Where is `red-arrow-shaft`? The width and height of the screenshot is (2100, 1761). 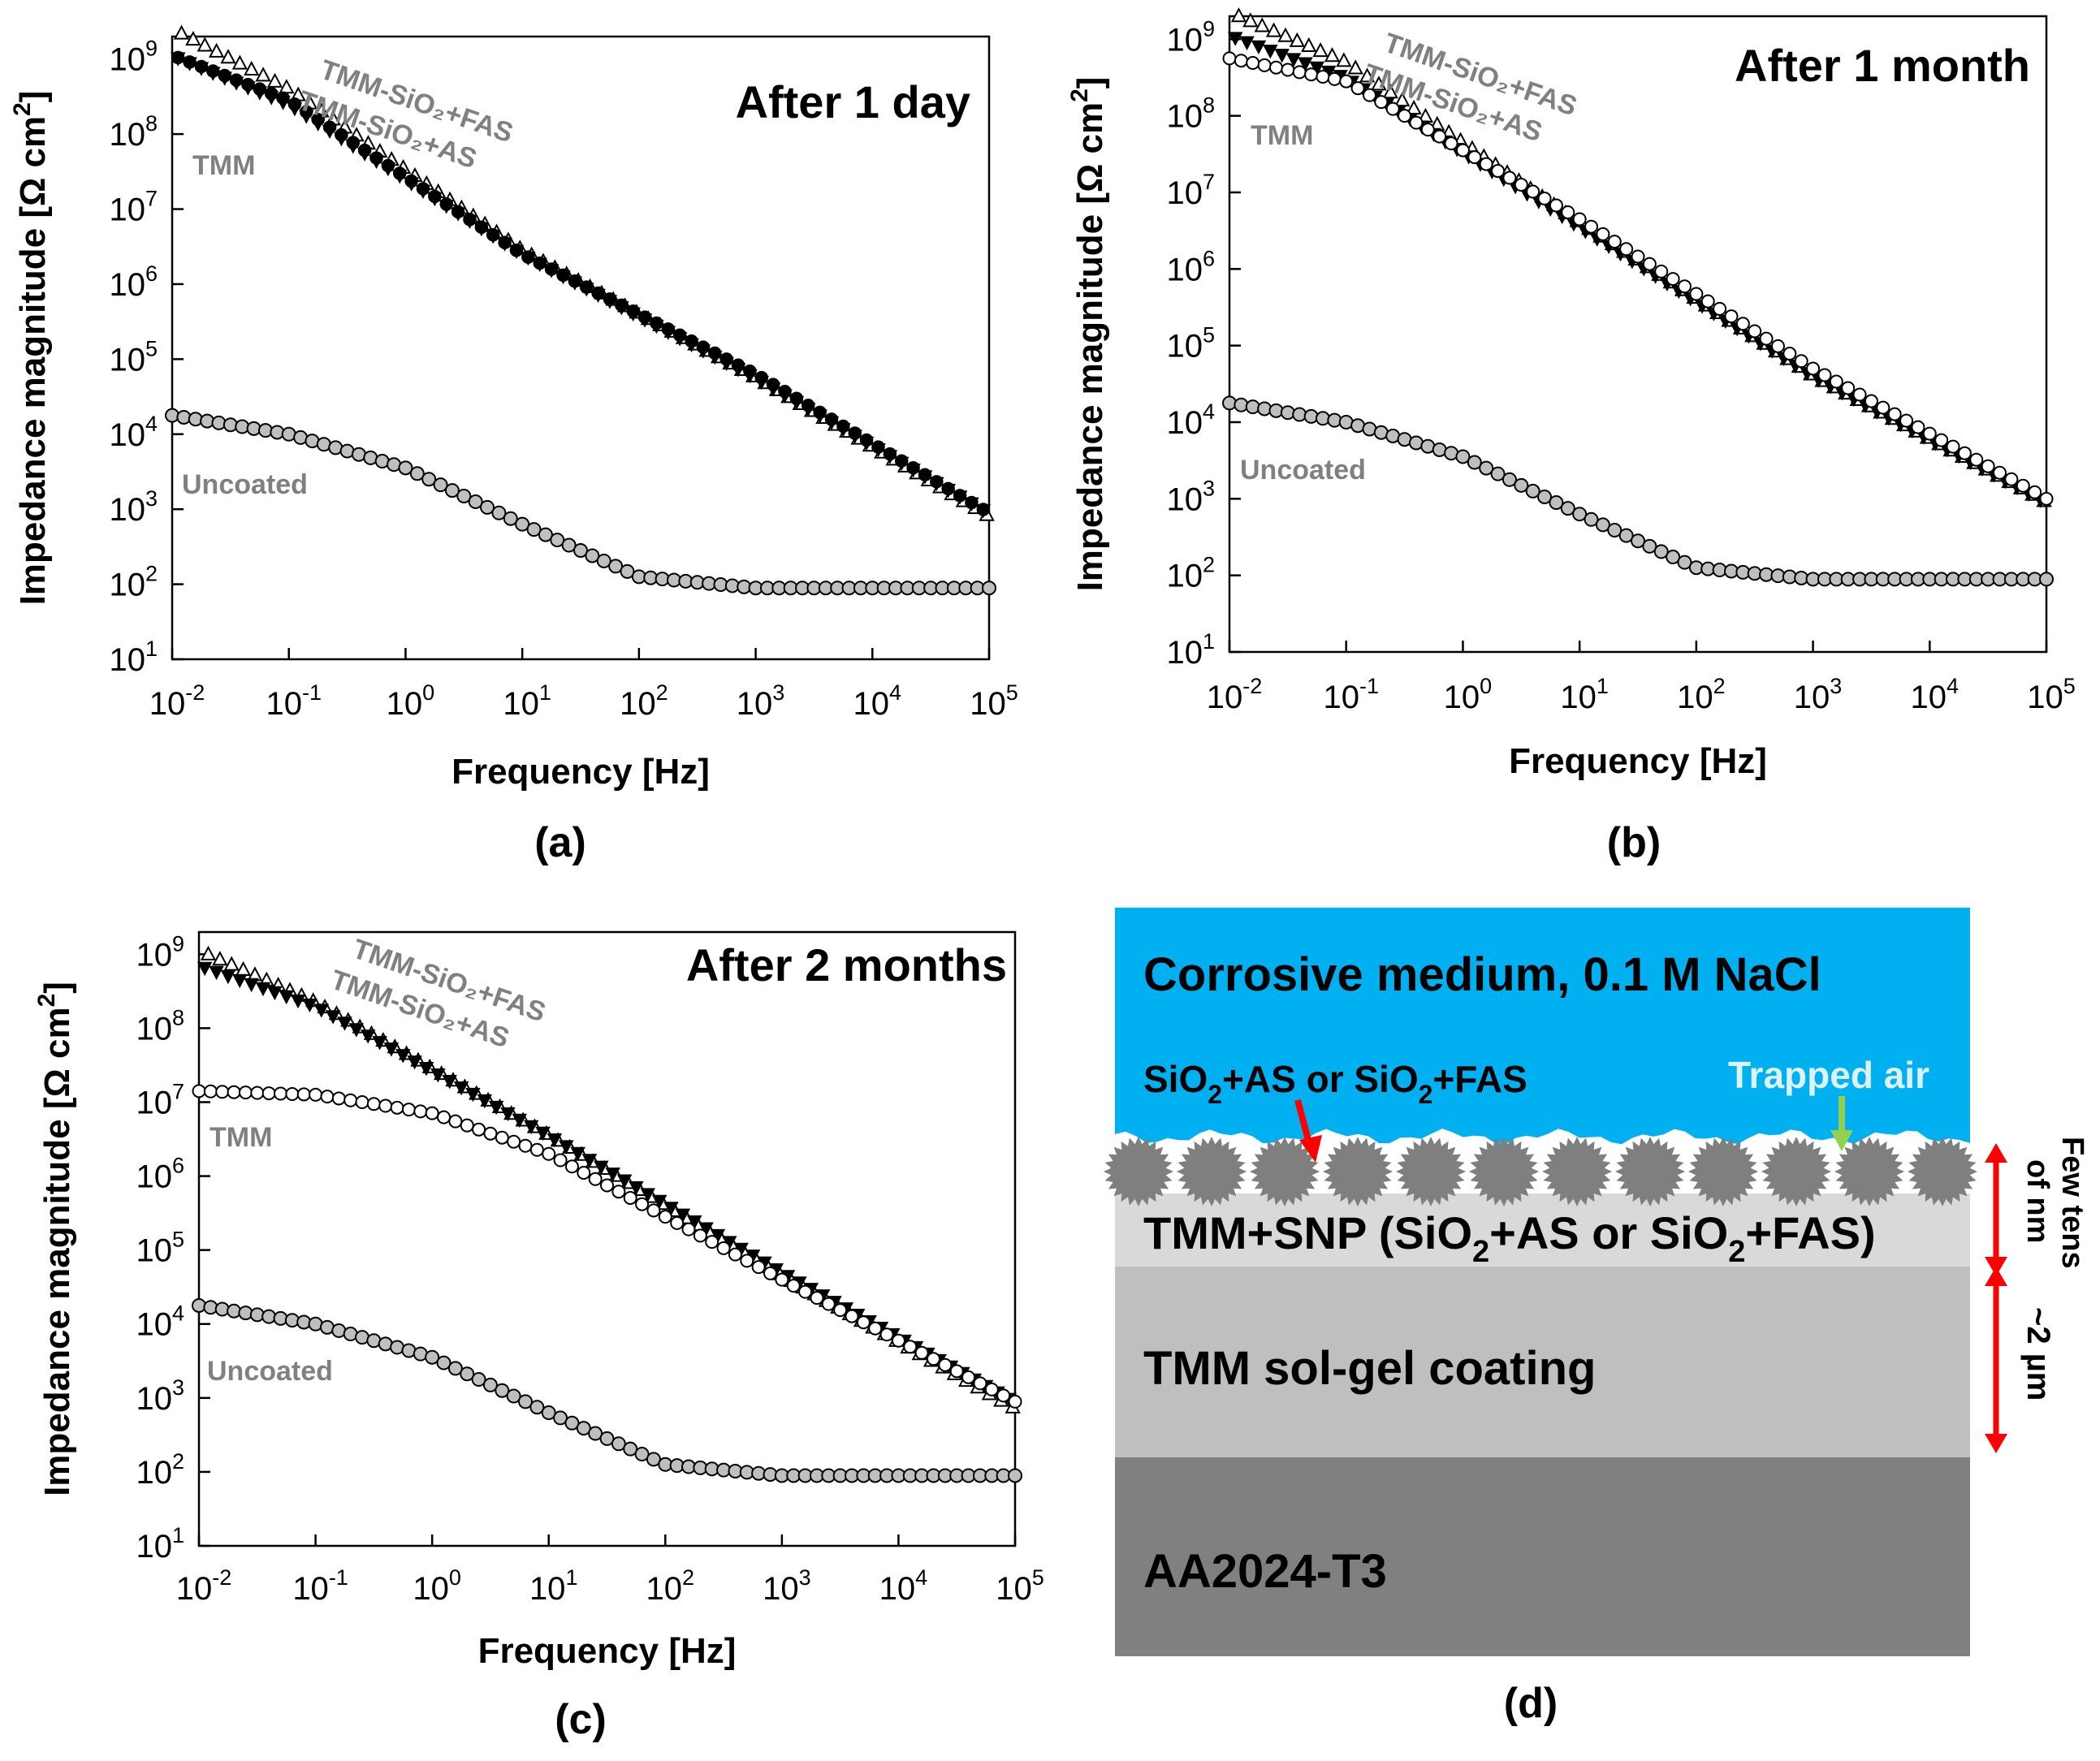 red-arrow-shaft is located at coordinates (1303, 1121).